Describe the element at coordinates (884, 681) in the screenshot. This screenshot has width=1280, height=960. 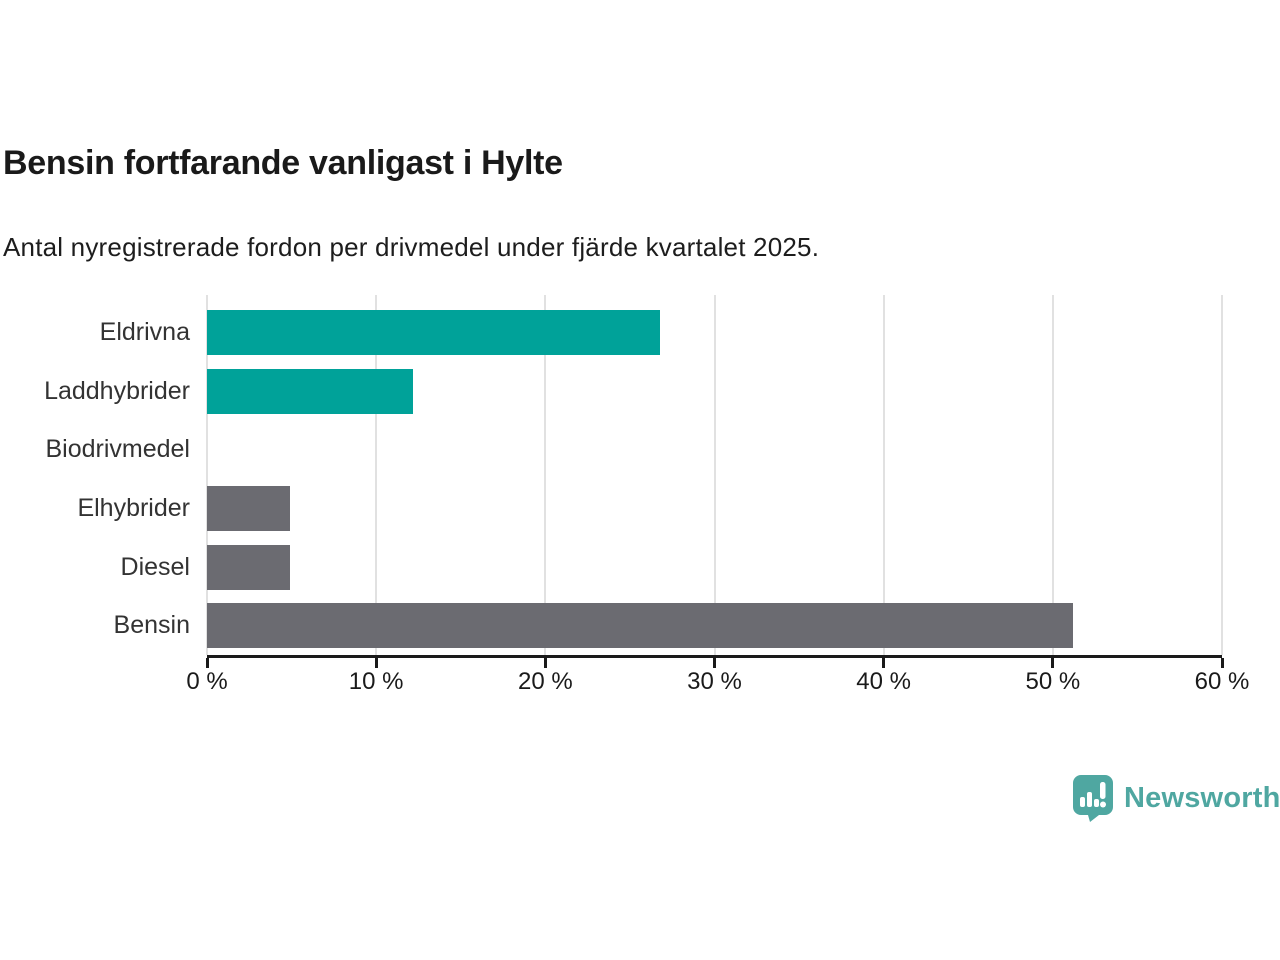
I see `x-tick-label: 40 %` at that location.